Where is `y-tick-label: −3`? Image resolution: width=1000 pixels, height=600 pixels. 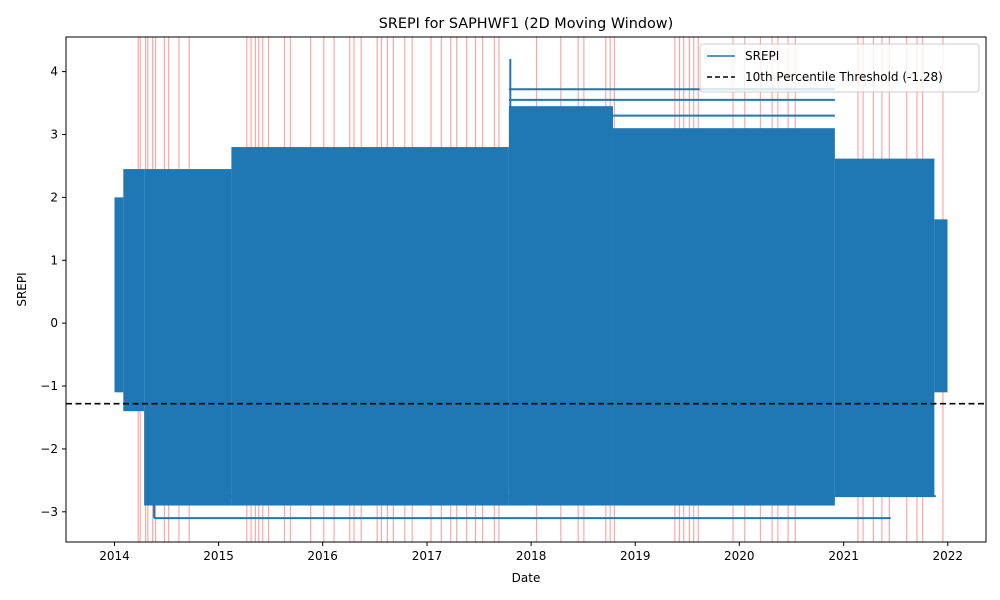
y-tick-label: −3 is located at coordinates (49, 512).